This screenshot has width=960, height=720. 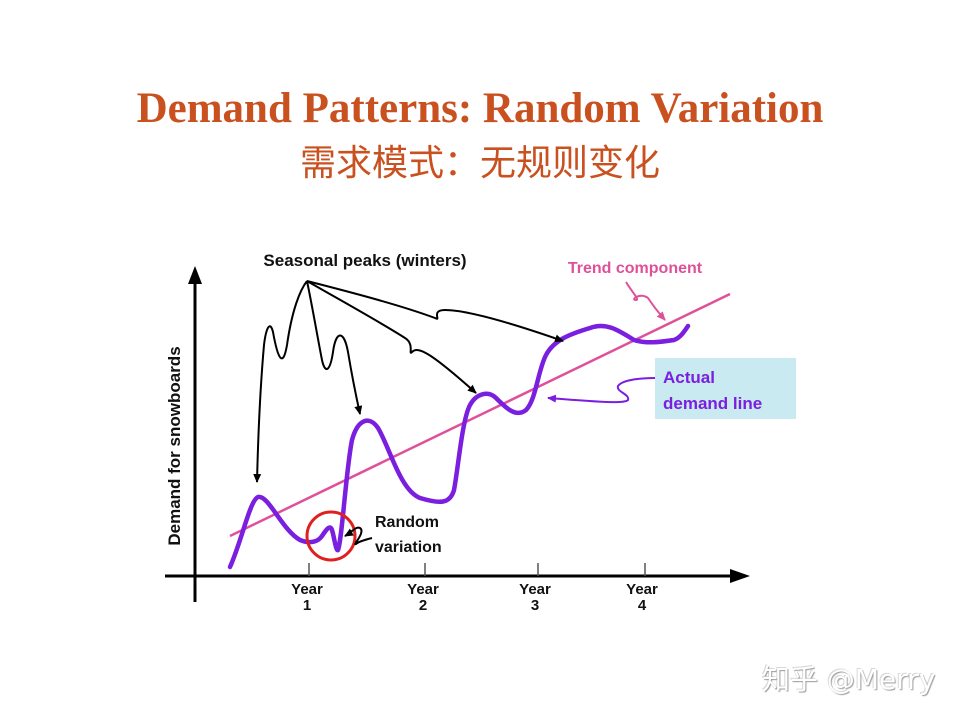 I want to click on y-axis-arrow-icon, so click(x=195, y=275).